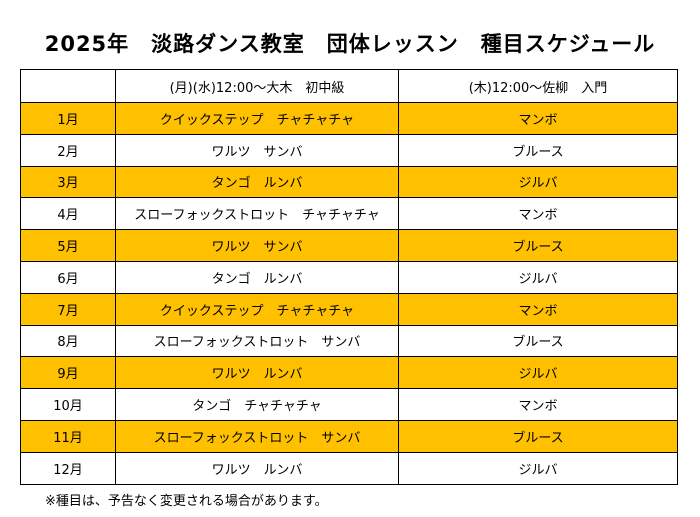 This screenshot has width=700, height=517. I want to click on header-class-okishi: (月)(水)12:00～大木 初中級, so click(257, 86).